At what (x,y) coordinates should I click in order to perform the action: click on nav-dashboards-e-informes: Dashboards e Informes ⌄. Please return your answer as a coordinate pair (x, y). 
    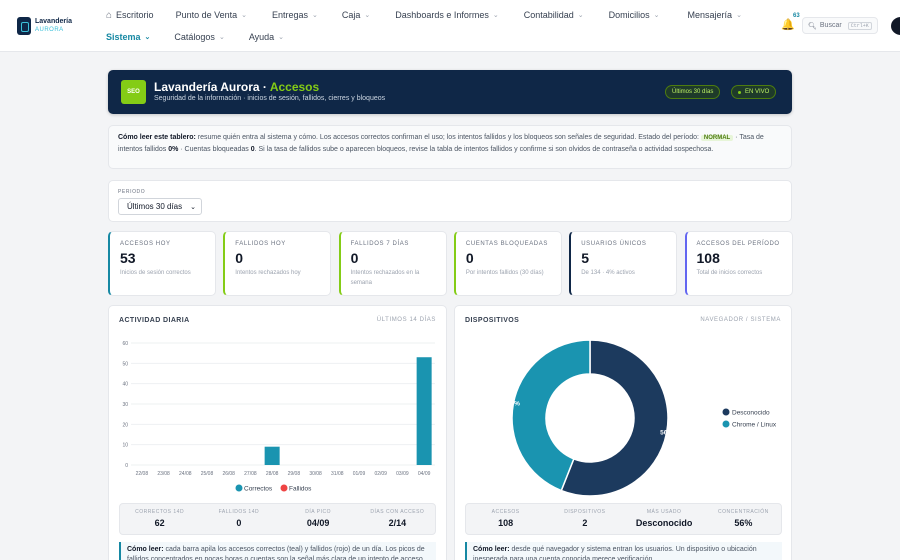
    Looking at the image, I should click on (446, 15).